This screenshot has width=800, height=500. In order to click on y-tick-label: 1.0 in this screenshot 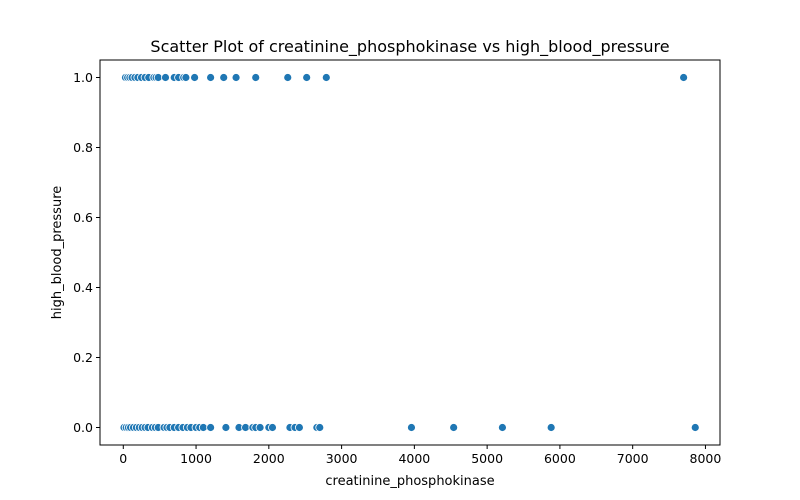, I will do `click(83, 77)`.